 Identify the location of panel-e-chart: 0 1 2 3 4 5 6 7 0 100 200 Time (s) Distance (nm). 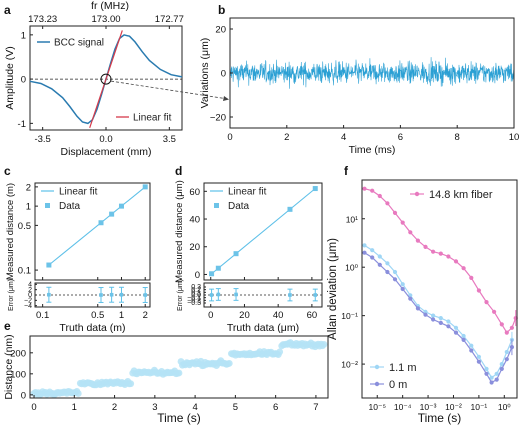
(166, 379).